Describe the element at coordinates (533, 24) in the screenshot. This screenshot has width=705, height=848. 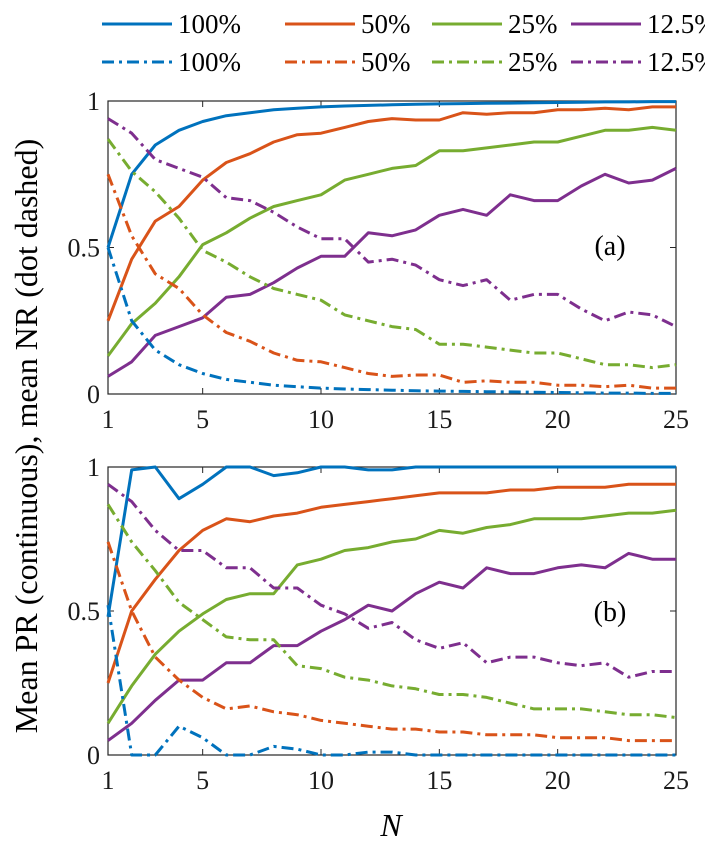
I see `legend-label-25pct-solid: 25%` at that location.